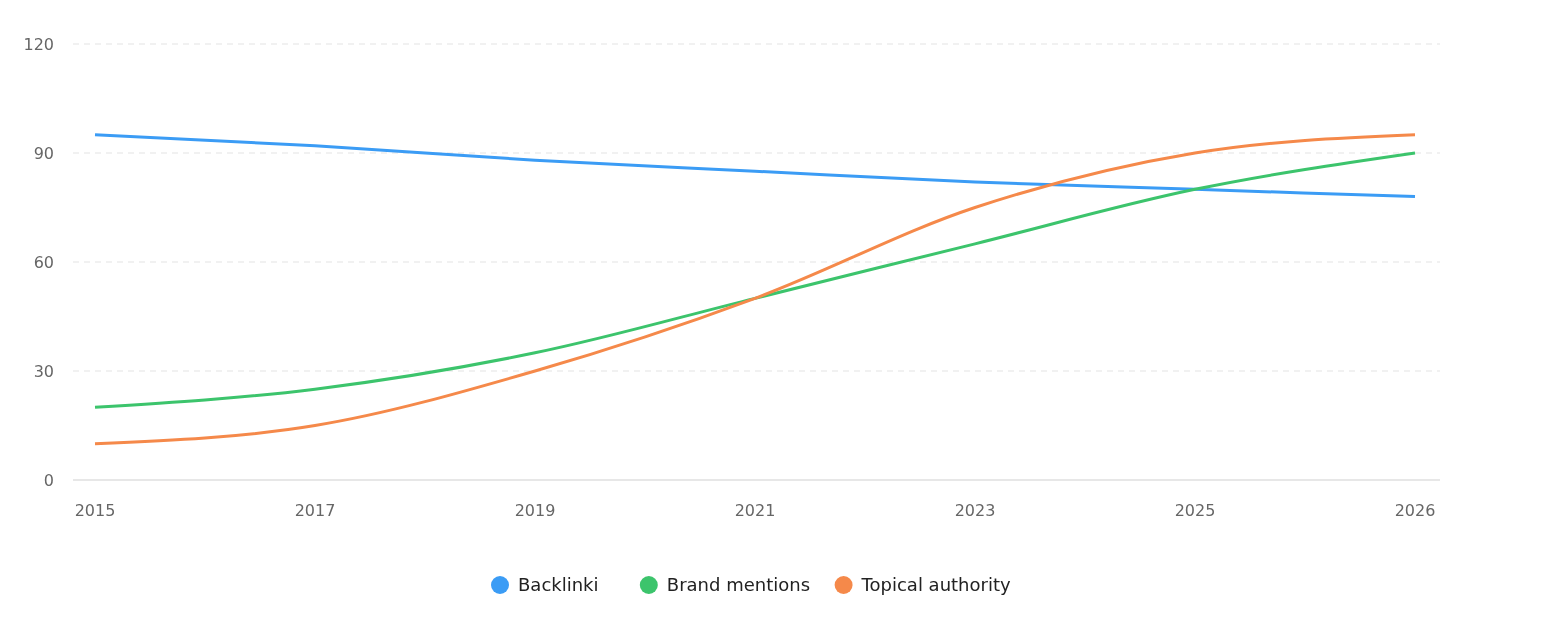  I want to click on x-tick-label: 2019, so click(535, 510).